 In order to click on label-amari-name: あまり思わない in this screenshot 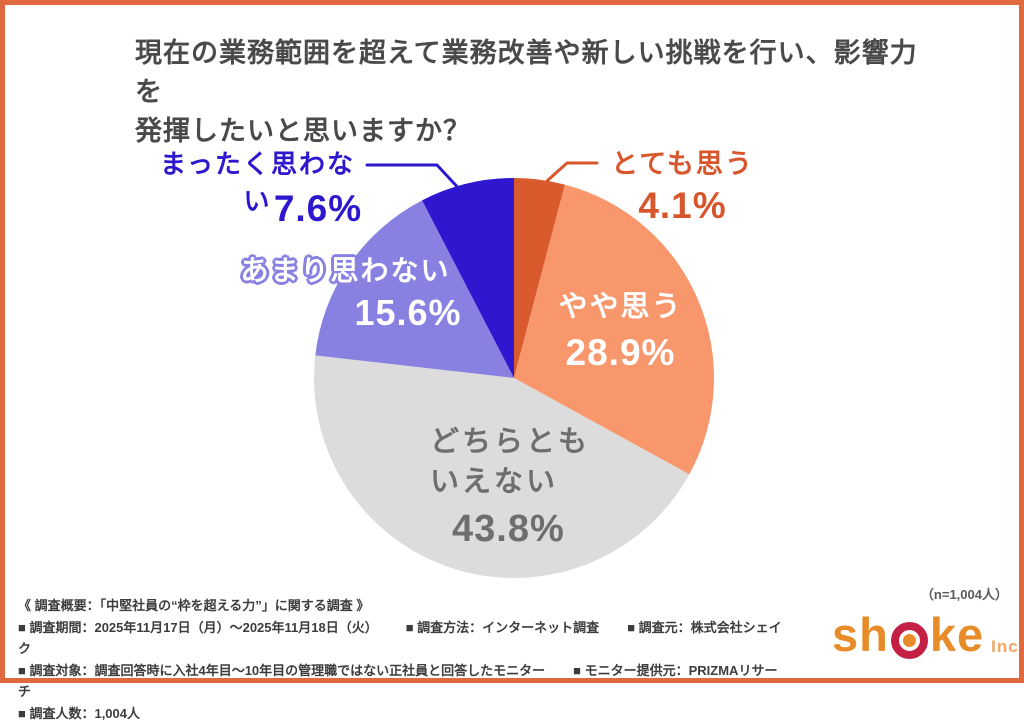, I will do `click(345, 269)`.